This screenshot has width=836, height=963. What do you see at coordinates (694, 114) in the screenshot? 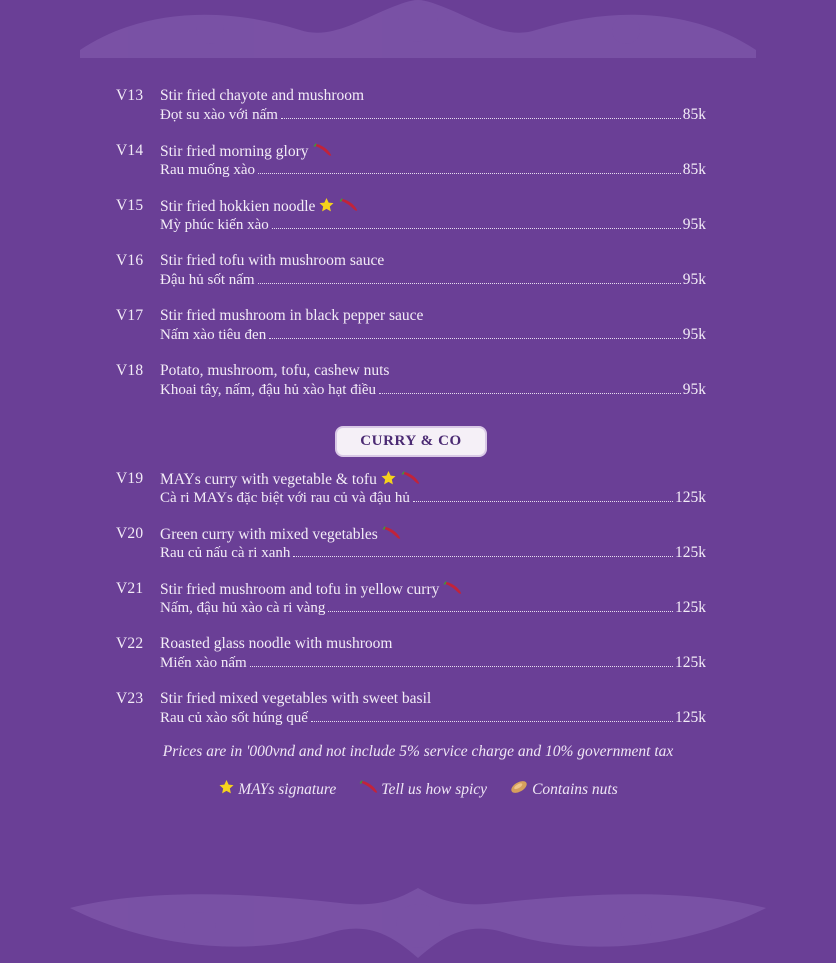
I see `item-price: 85k` at bounding box center [694, 114].